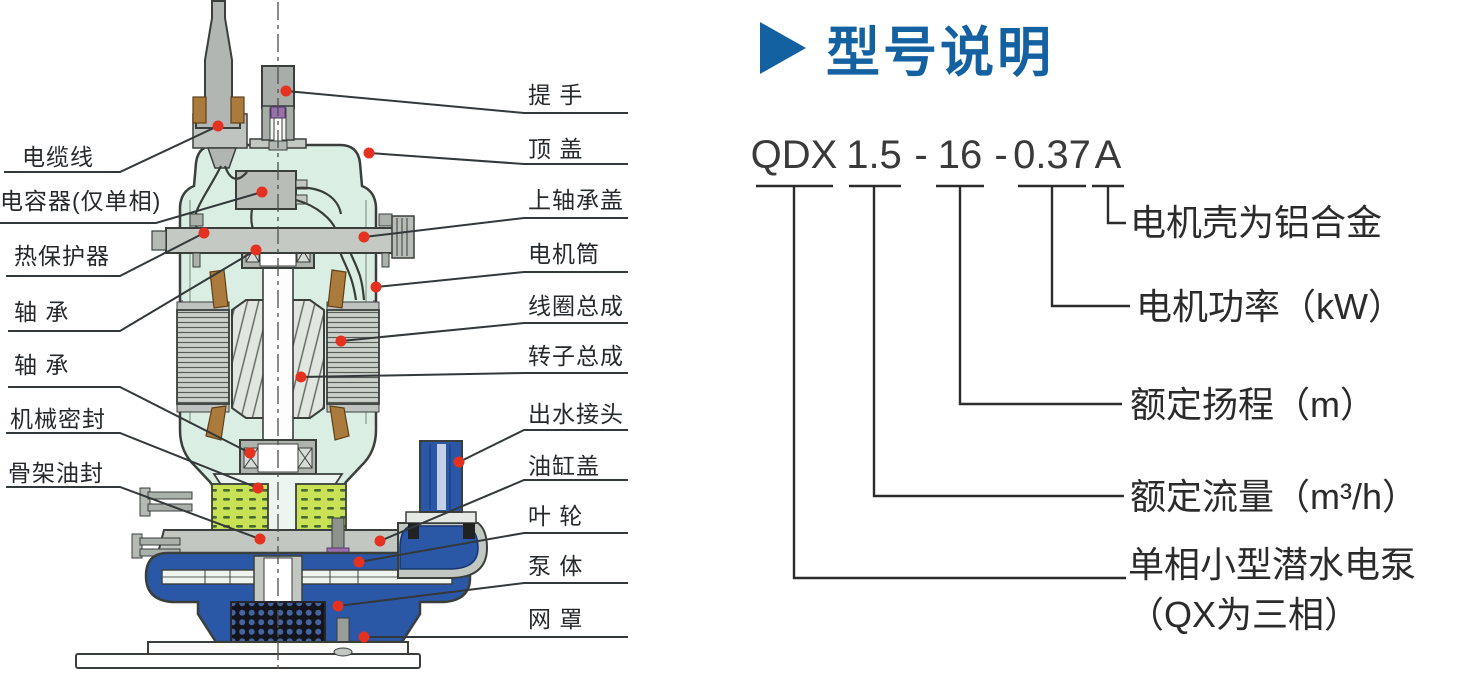  Describe the element at coordinates (62, 256) in the screenshot. I see `label-thermal-protector: 热保护器` at that location.